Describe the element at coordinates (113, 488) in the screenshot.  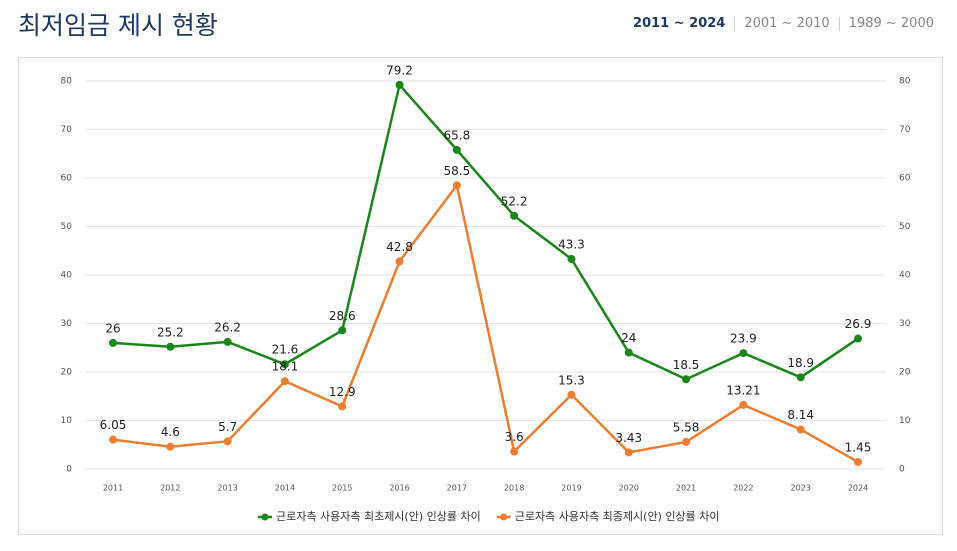
I see `x-tick-label: 2011` at that location.